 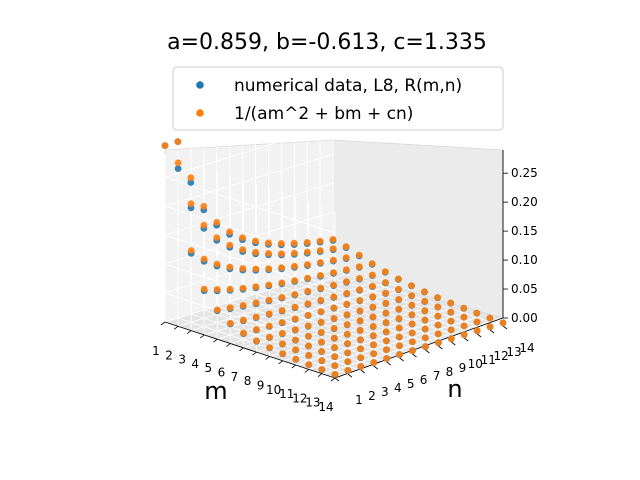 I want to click on y-tick-label: 11, so click(x=488, y=360).